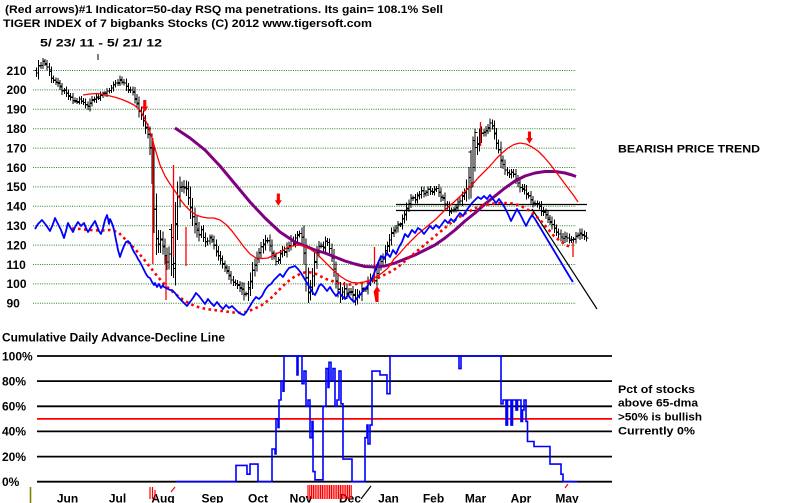  I want to click on svg-text: 180, so click(17, 129).